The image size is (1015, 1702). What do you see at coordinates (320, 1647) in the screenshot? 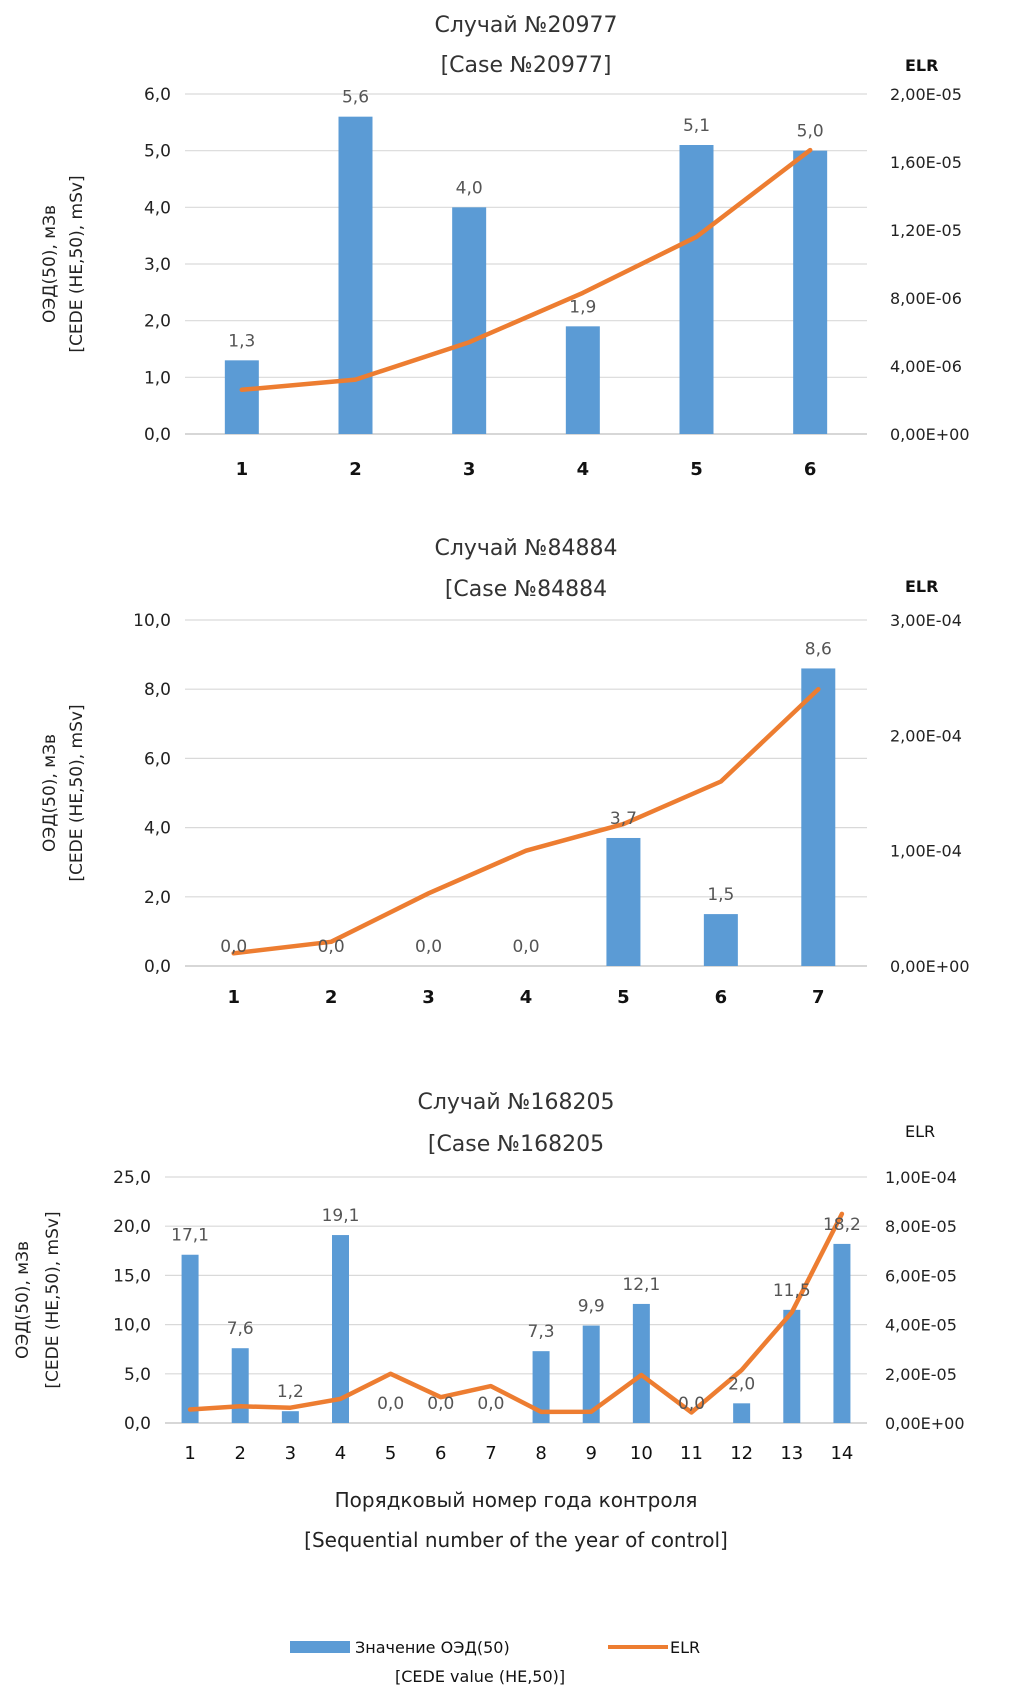
I see `legend-bar-swatch` at bounding box center [320, 1647].